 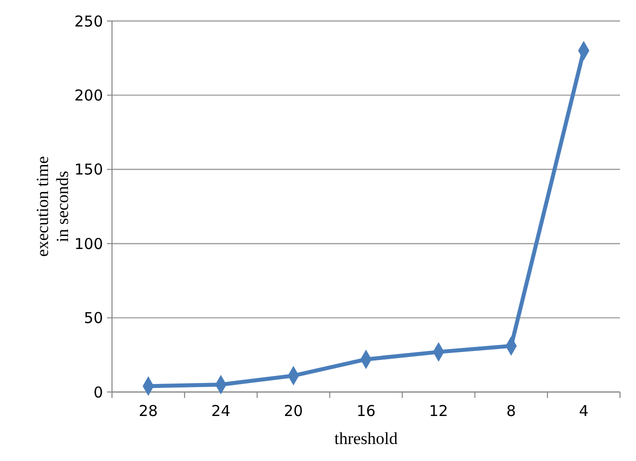 I want to click on y-tick-label: 200, so click(x=88, y=95).